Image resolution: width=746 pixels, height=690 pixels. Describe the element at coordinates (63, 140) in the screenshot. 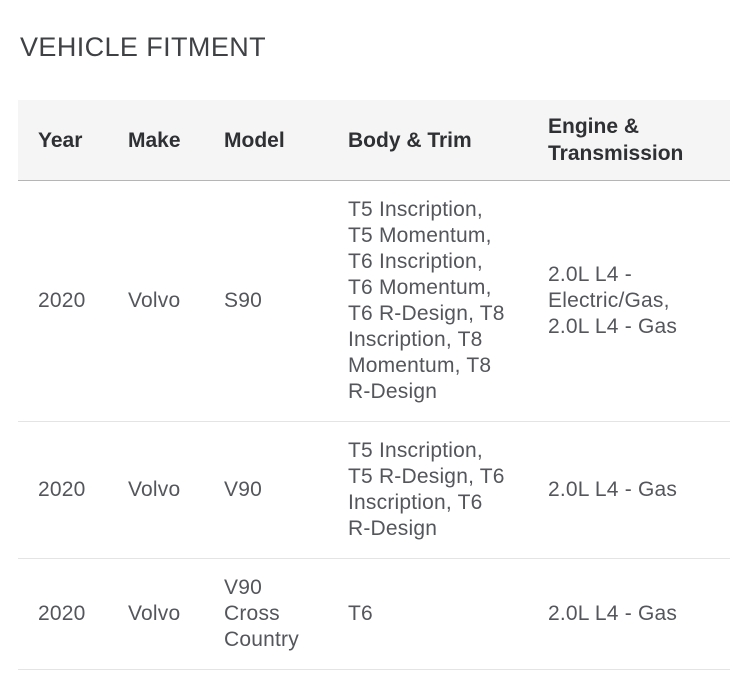

I see `column-header-year: Year` at that location.